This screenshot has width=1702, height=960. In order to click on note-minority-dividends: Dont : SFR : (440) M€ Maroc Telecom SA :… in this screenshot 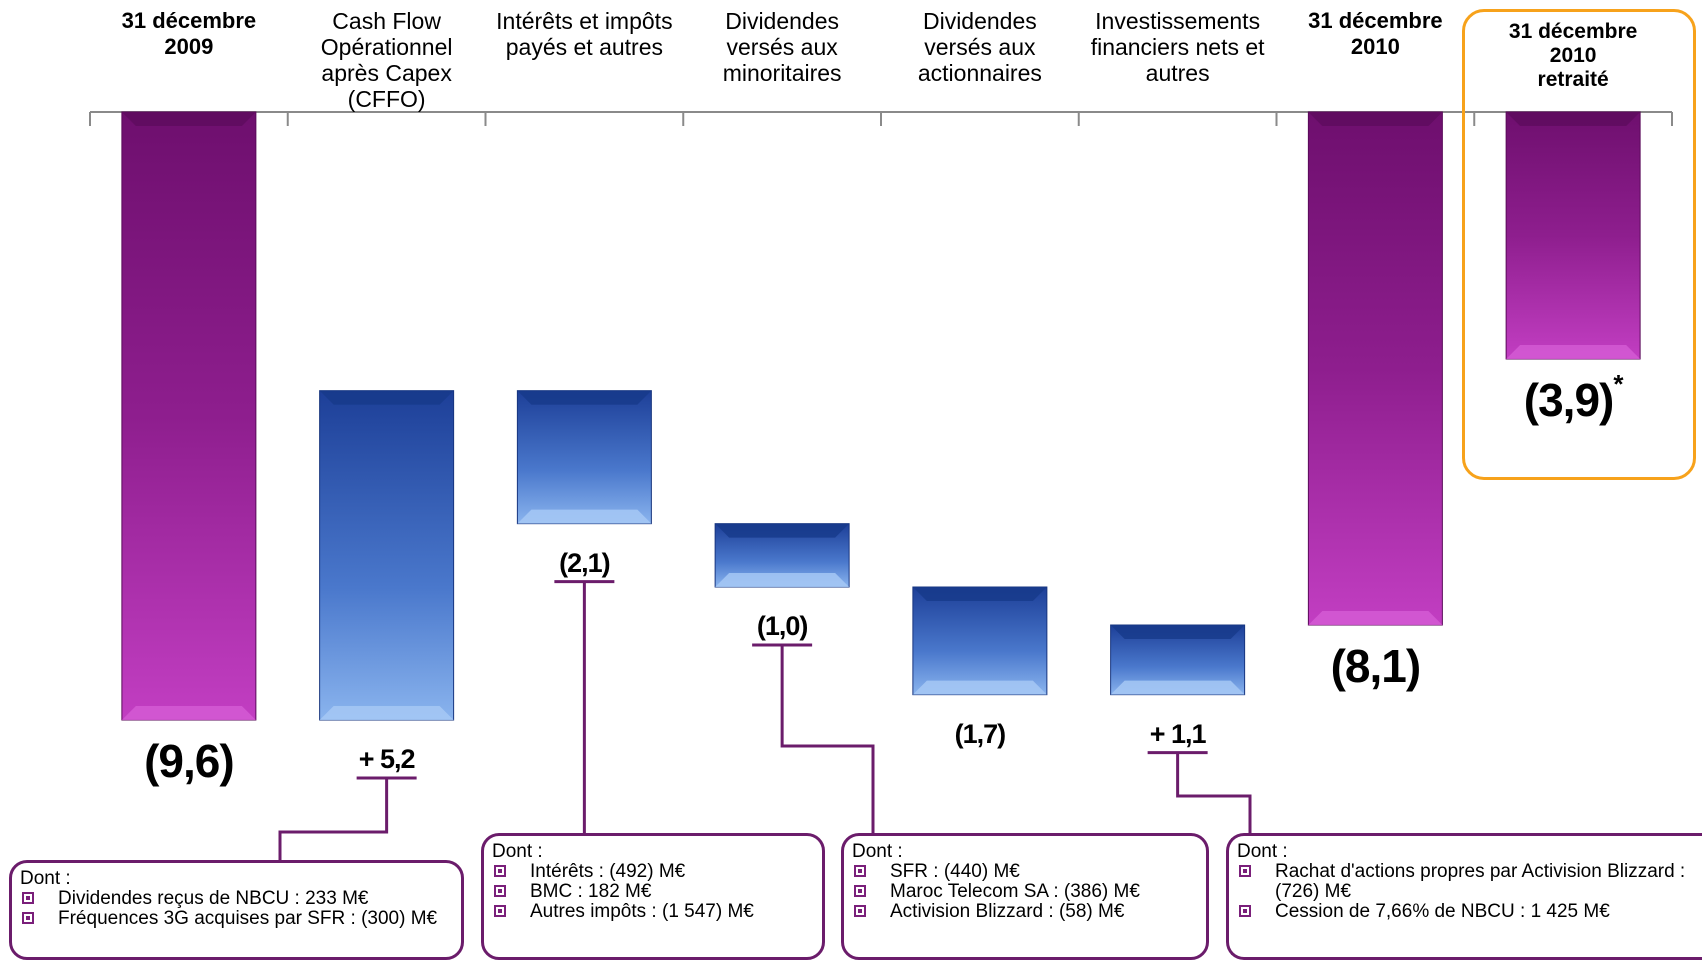, I will do `click(1025, 896)`.